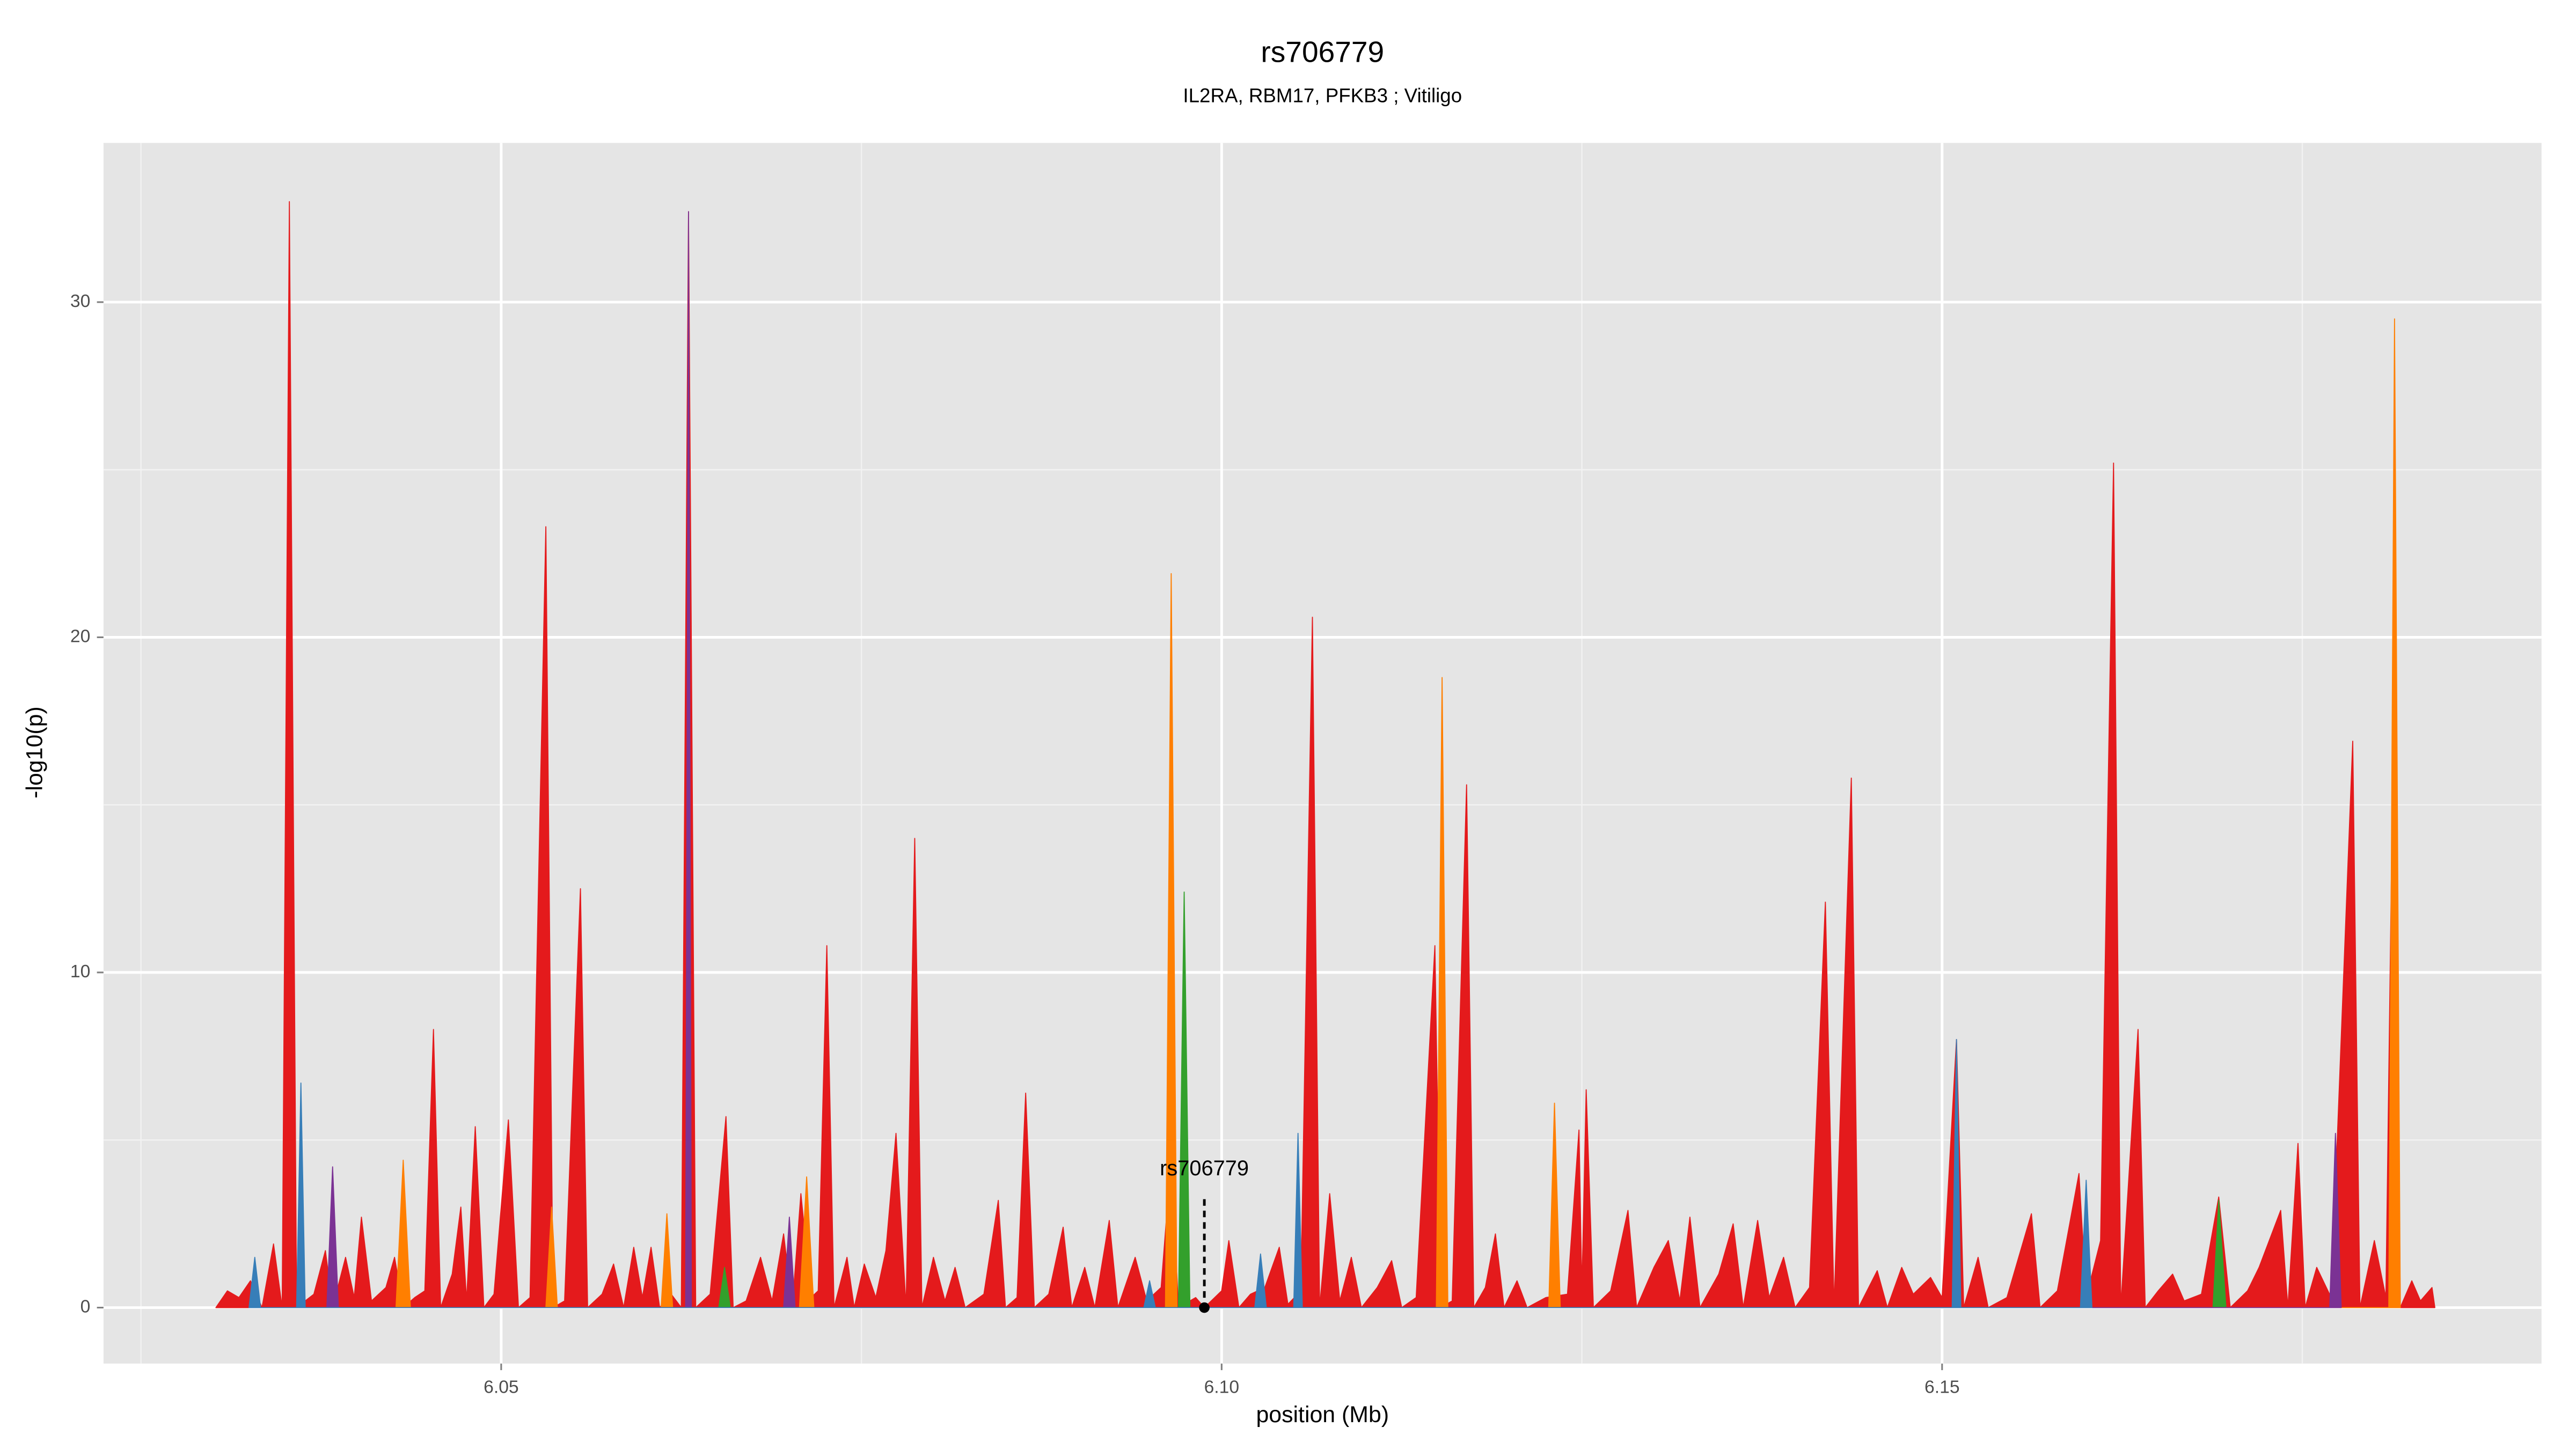  Describe the element at coordinates (501, 1387) in the screenshot. I see `x-tick-label: 6.05` at that location.